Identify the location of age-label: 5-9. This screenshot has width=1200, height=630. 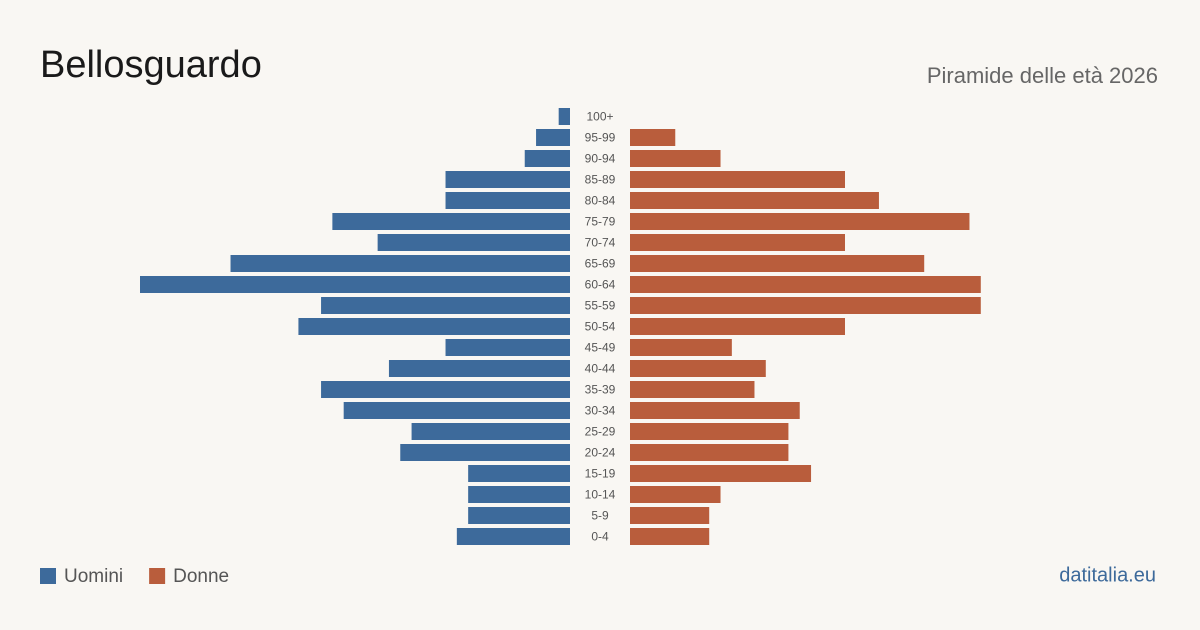
(600, 516).